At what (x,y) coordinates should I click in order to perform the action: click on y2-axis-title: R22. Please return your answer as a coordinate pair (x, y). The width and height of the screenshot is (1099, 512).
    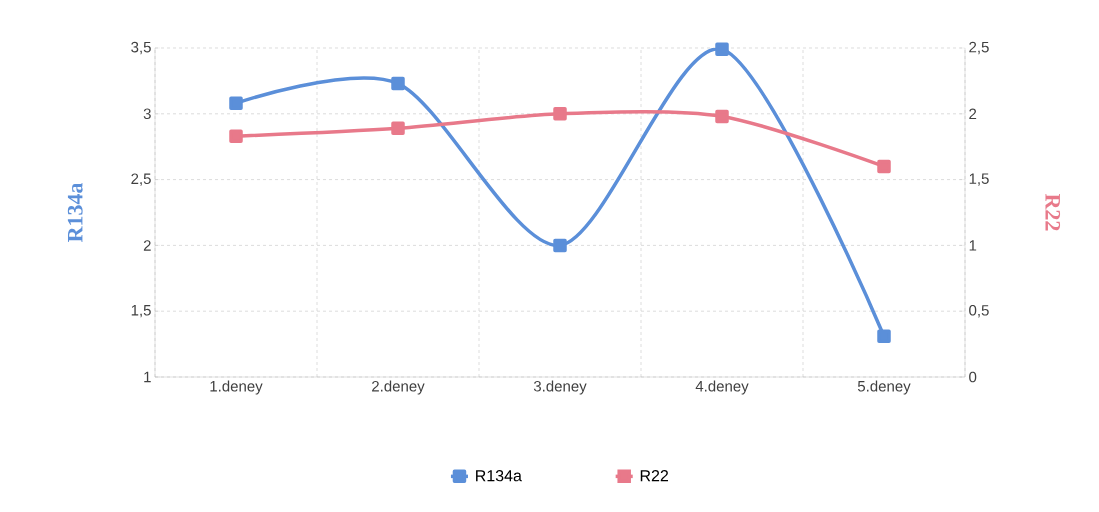
    Looking at the image, I should click on (1053, 212).